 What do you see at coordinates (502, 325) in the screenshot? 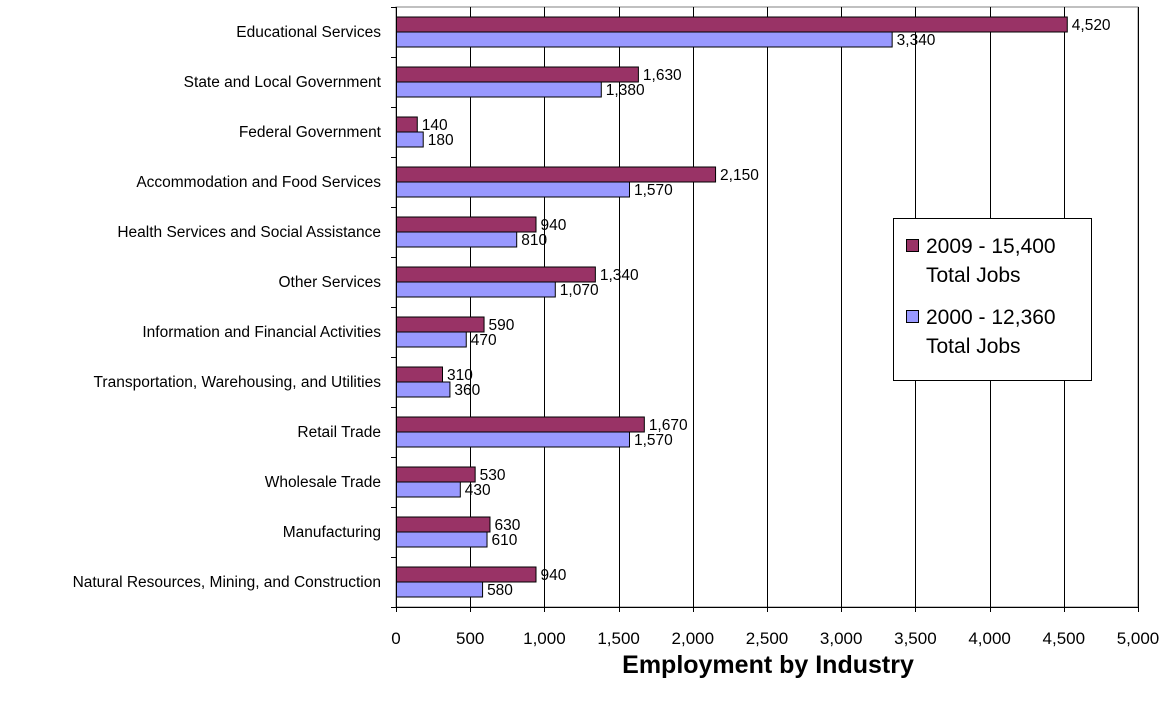
I see `data-label: 590` at bounding box center [502, 325].